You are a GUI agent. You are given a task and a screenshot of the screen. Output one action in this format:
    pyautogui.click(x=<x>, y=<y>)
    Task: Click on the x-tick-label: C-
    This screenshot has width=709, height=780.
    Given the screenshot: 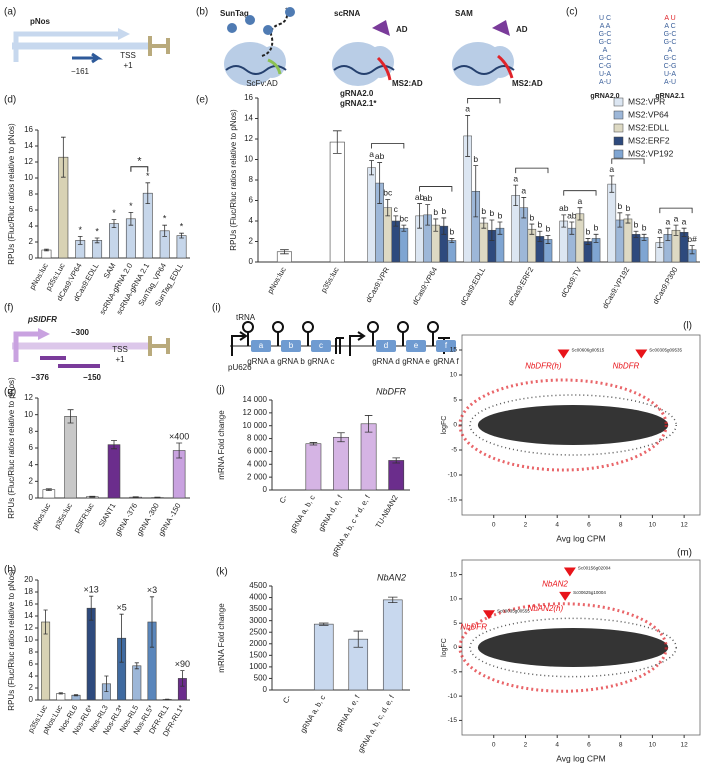 What is the action you would take?
    pyautogui.click(x=287, y=699)
    